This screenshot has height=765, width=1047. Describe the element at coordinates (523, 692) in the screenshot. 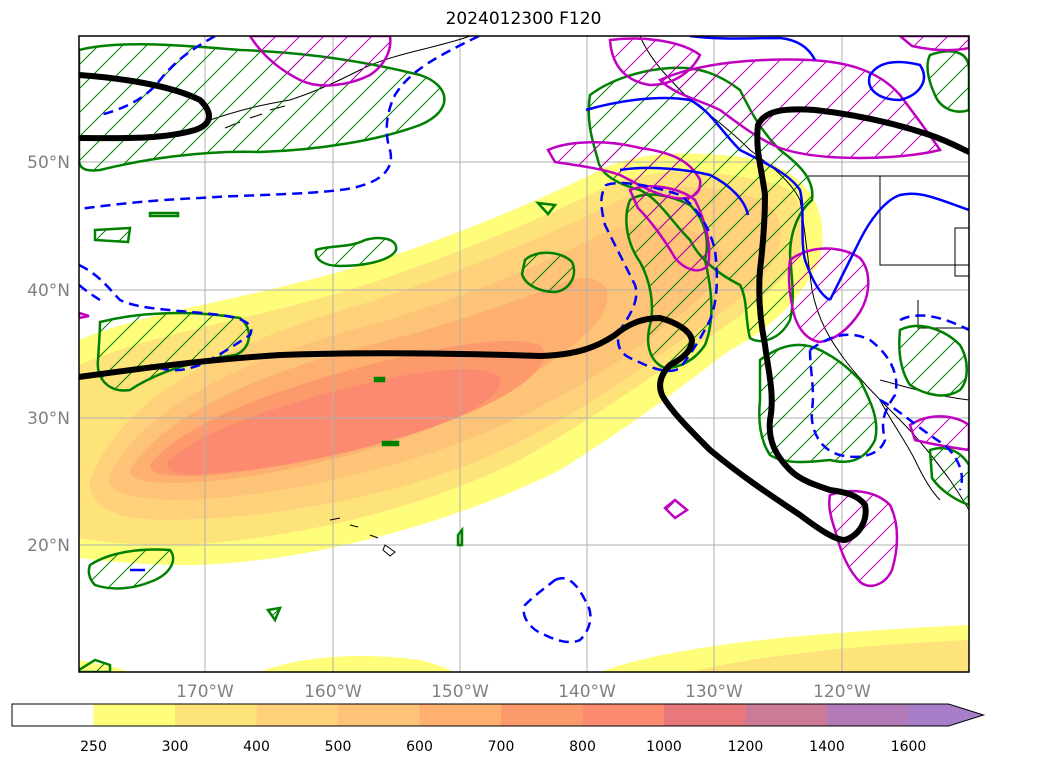

I see `lon-labels: 170°W 160°W 150°W 140°W 130°W 120°W` at that location.